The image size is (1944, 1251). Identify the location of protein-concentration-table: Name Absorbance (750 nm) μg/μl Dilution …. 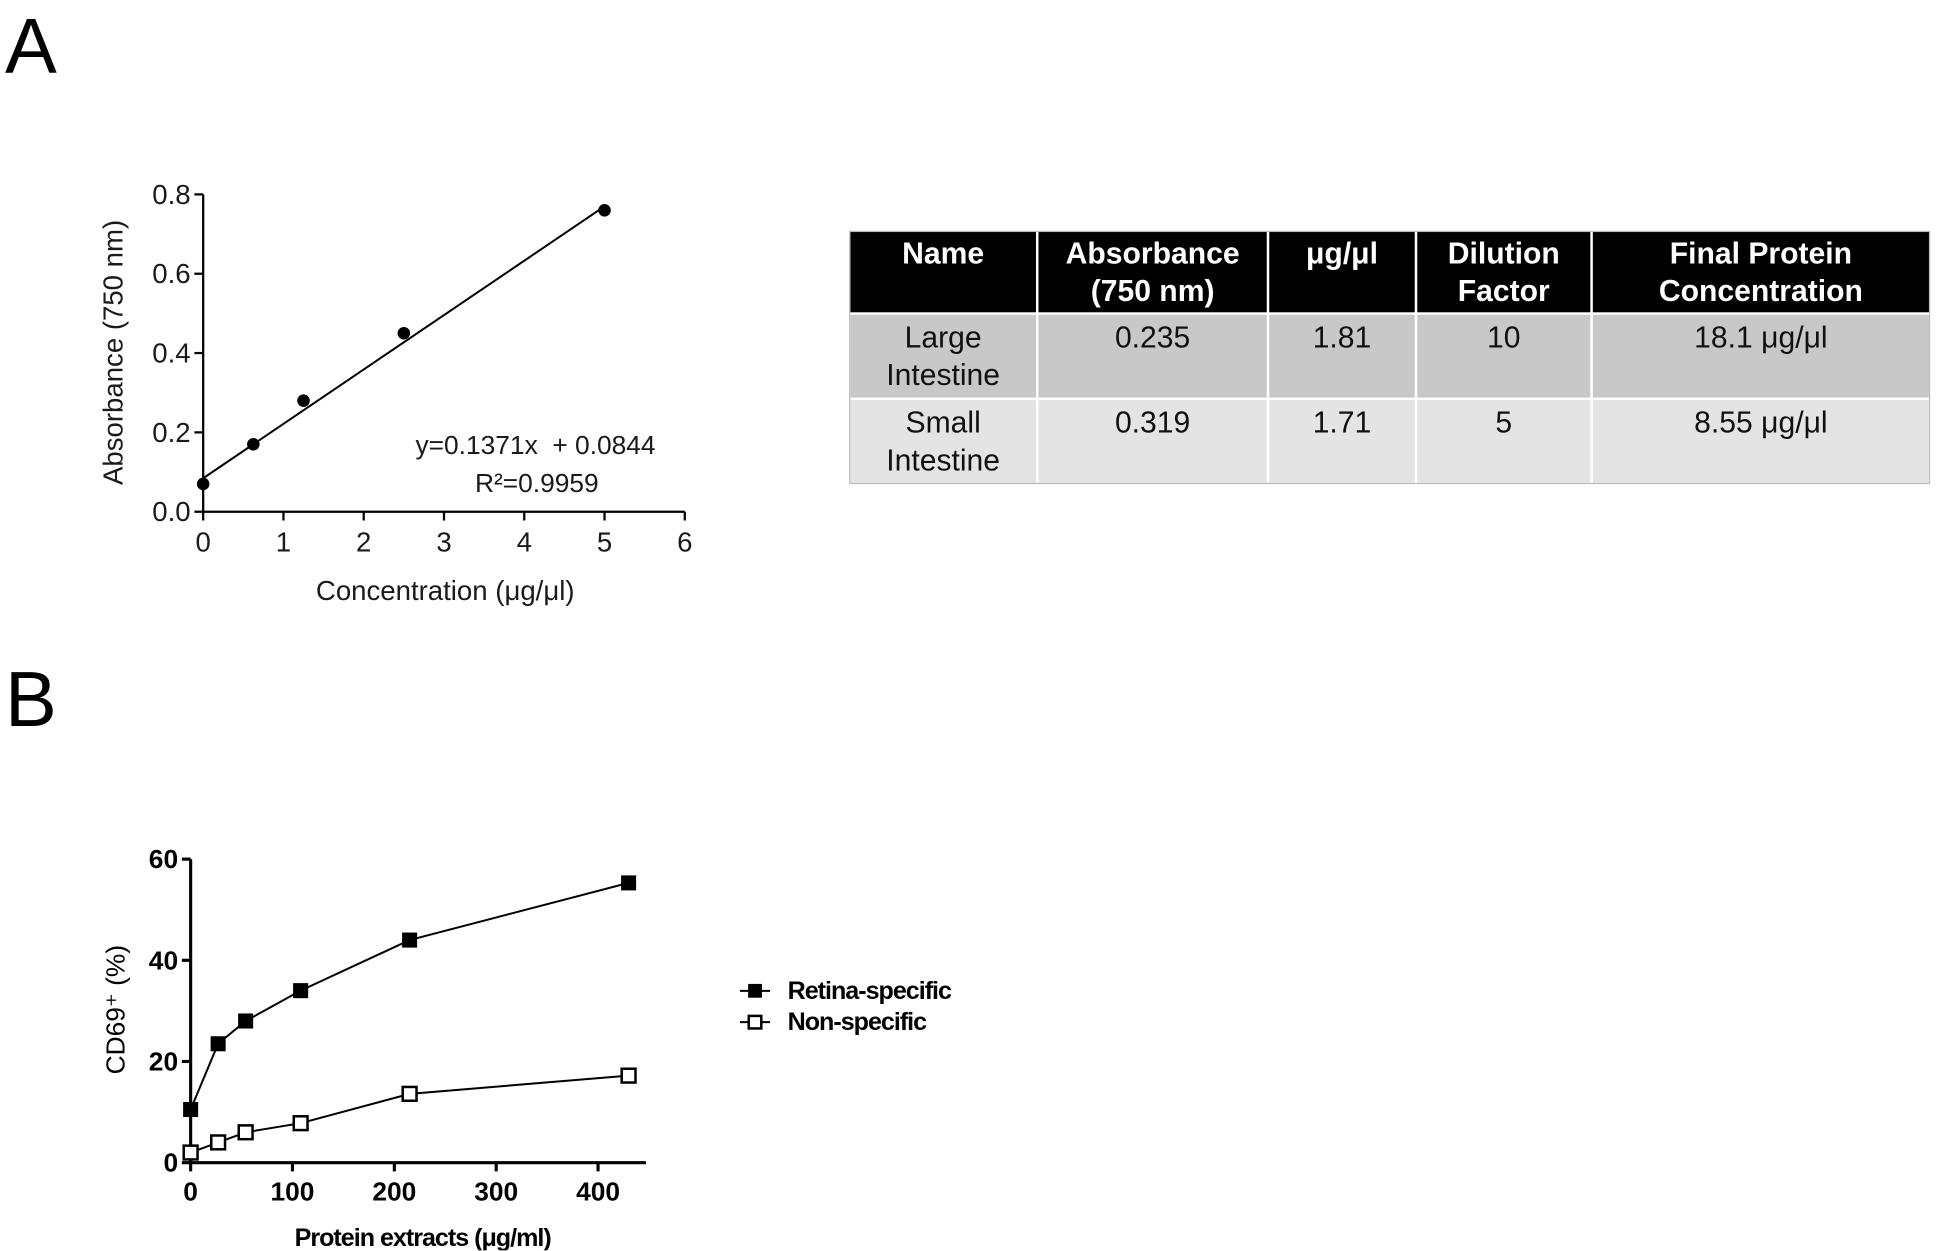
(1390, 357).